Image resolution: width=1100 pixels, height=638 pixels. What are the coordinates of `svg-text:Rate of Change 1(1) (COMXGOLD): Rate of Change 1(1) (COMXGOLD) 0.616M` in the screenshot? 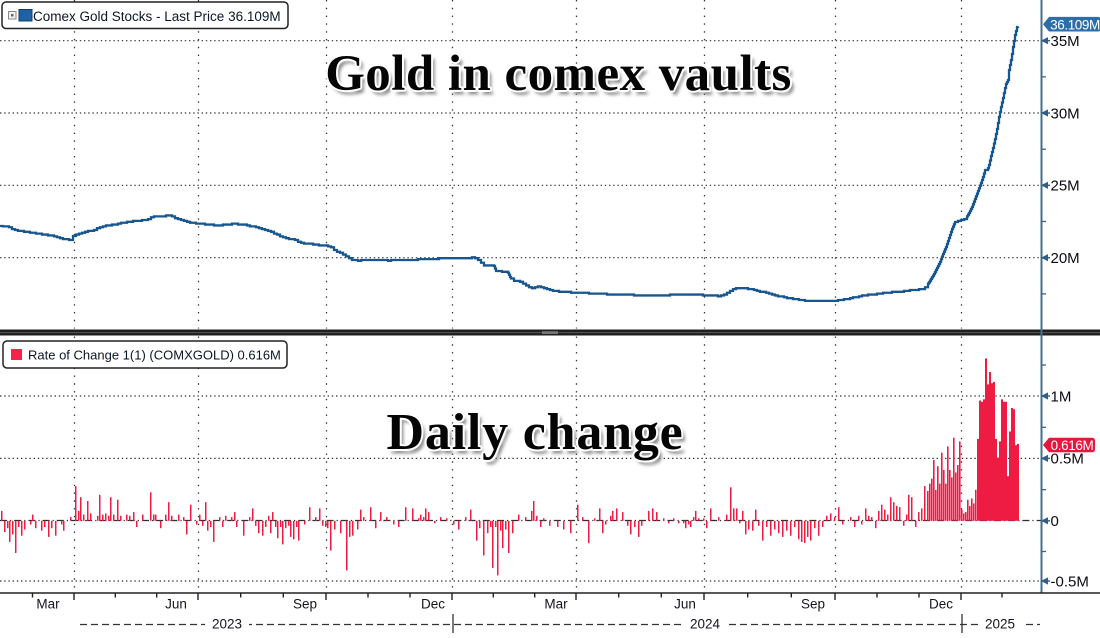 It's located at (154, 355).